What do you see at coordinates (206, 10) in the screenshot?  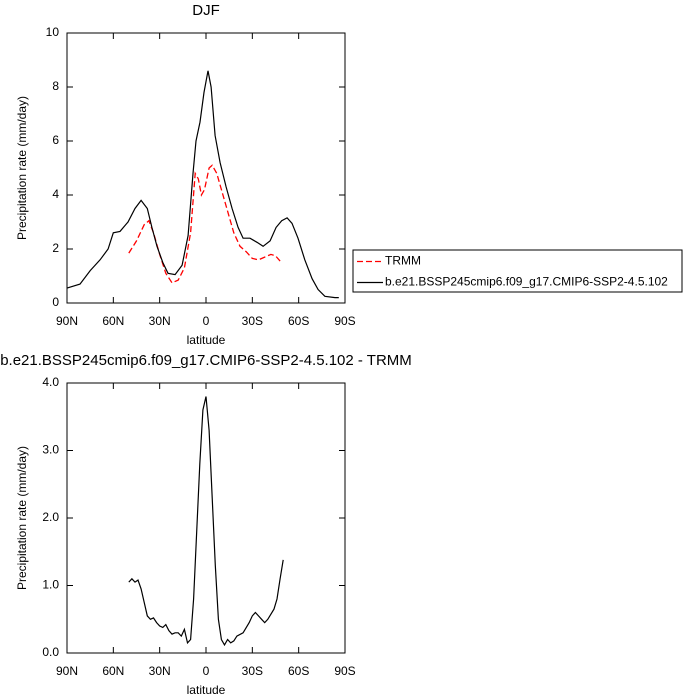 I see `chart-title: DJF` at bounding box center [206, 10].